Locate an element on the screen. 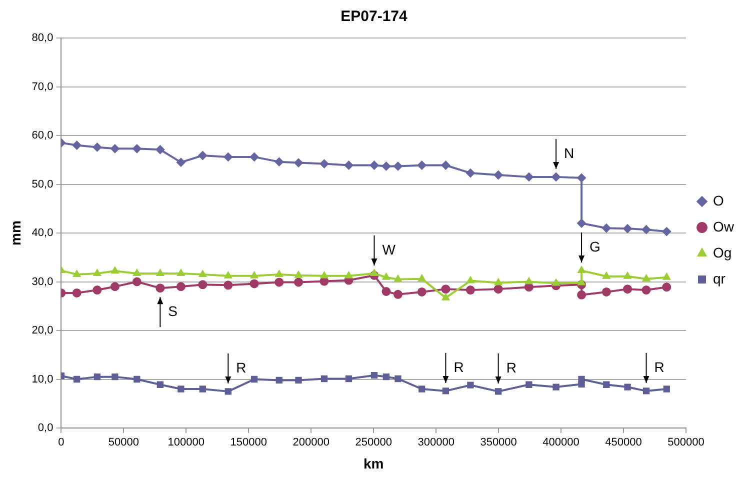  annotation: S is located at coordinates (173, 310).